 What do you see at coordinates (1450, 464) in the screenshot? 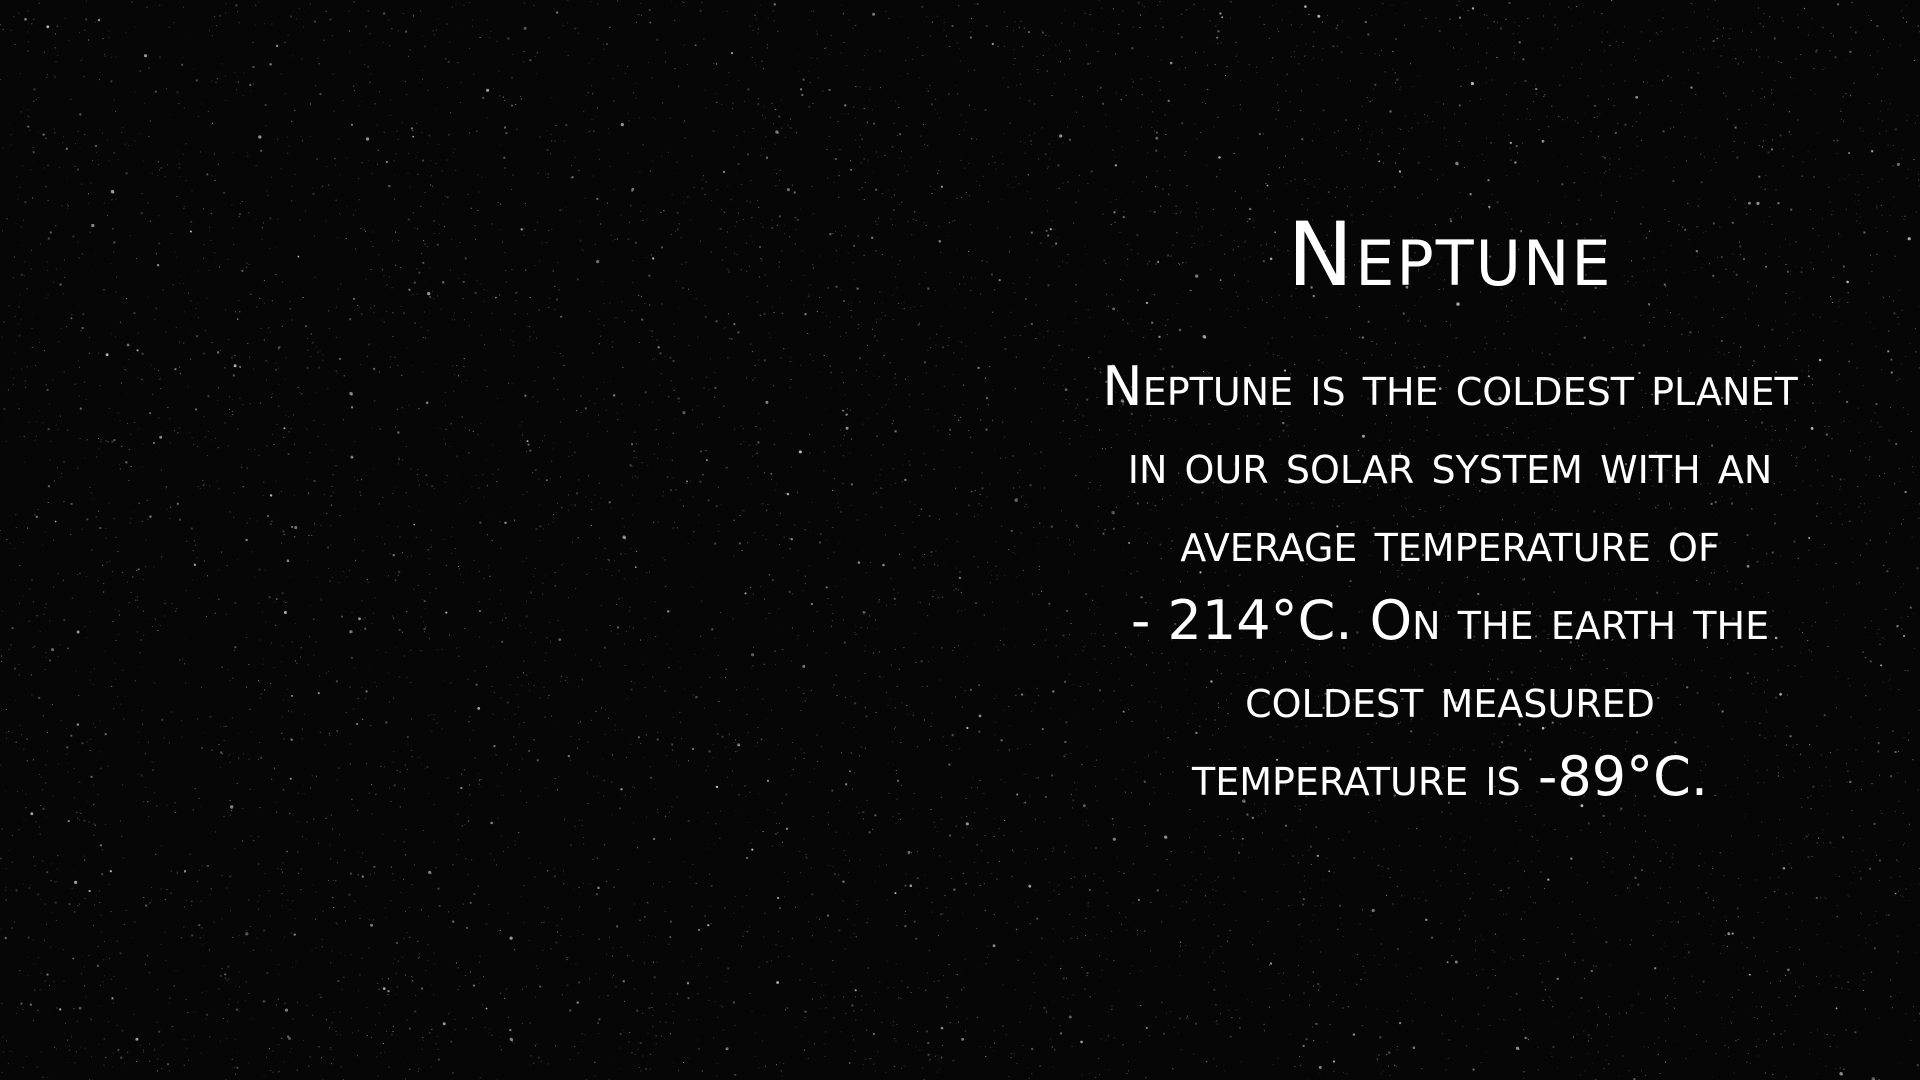
I see `body-line: in our solar system with an` at bounding box center [1450, 464].